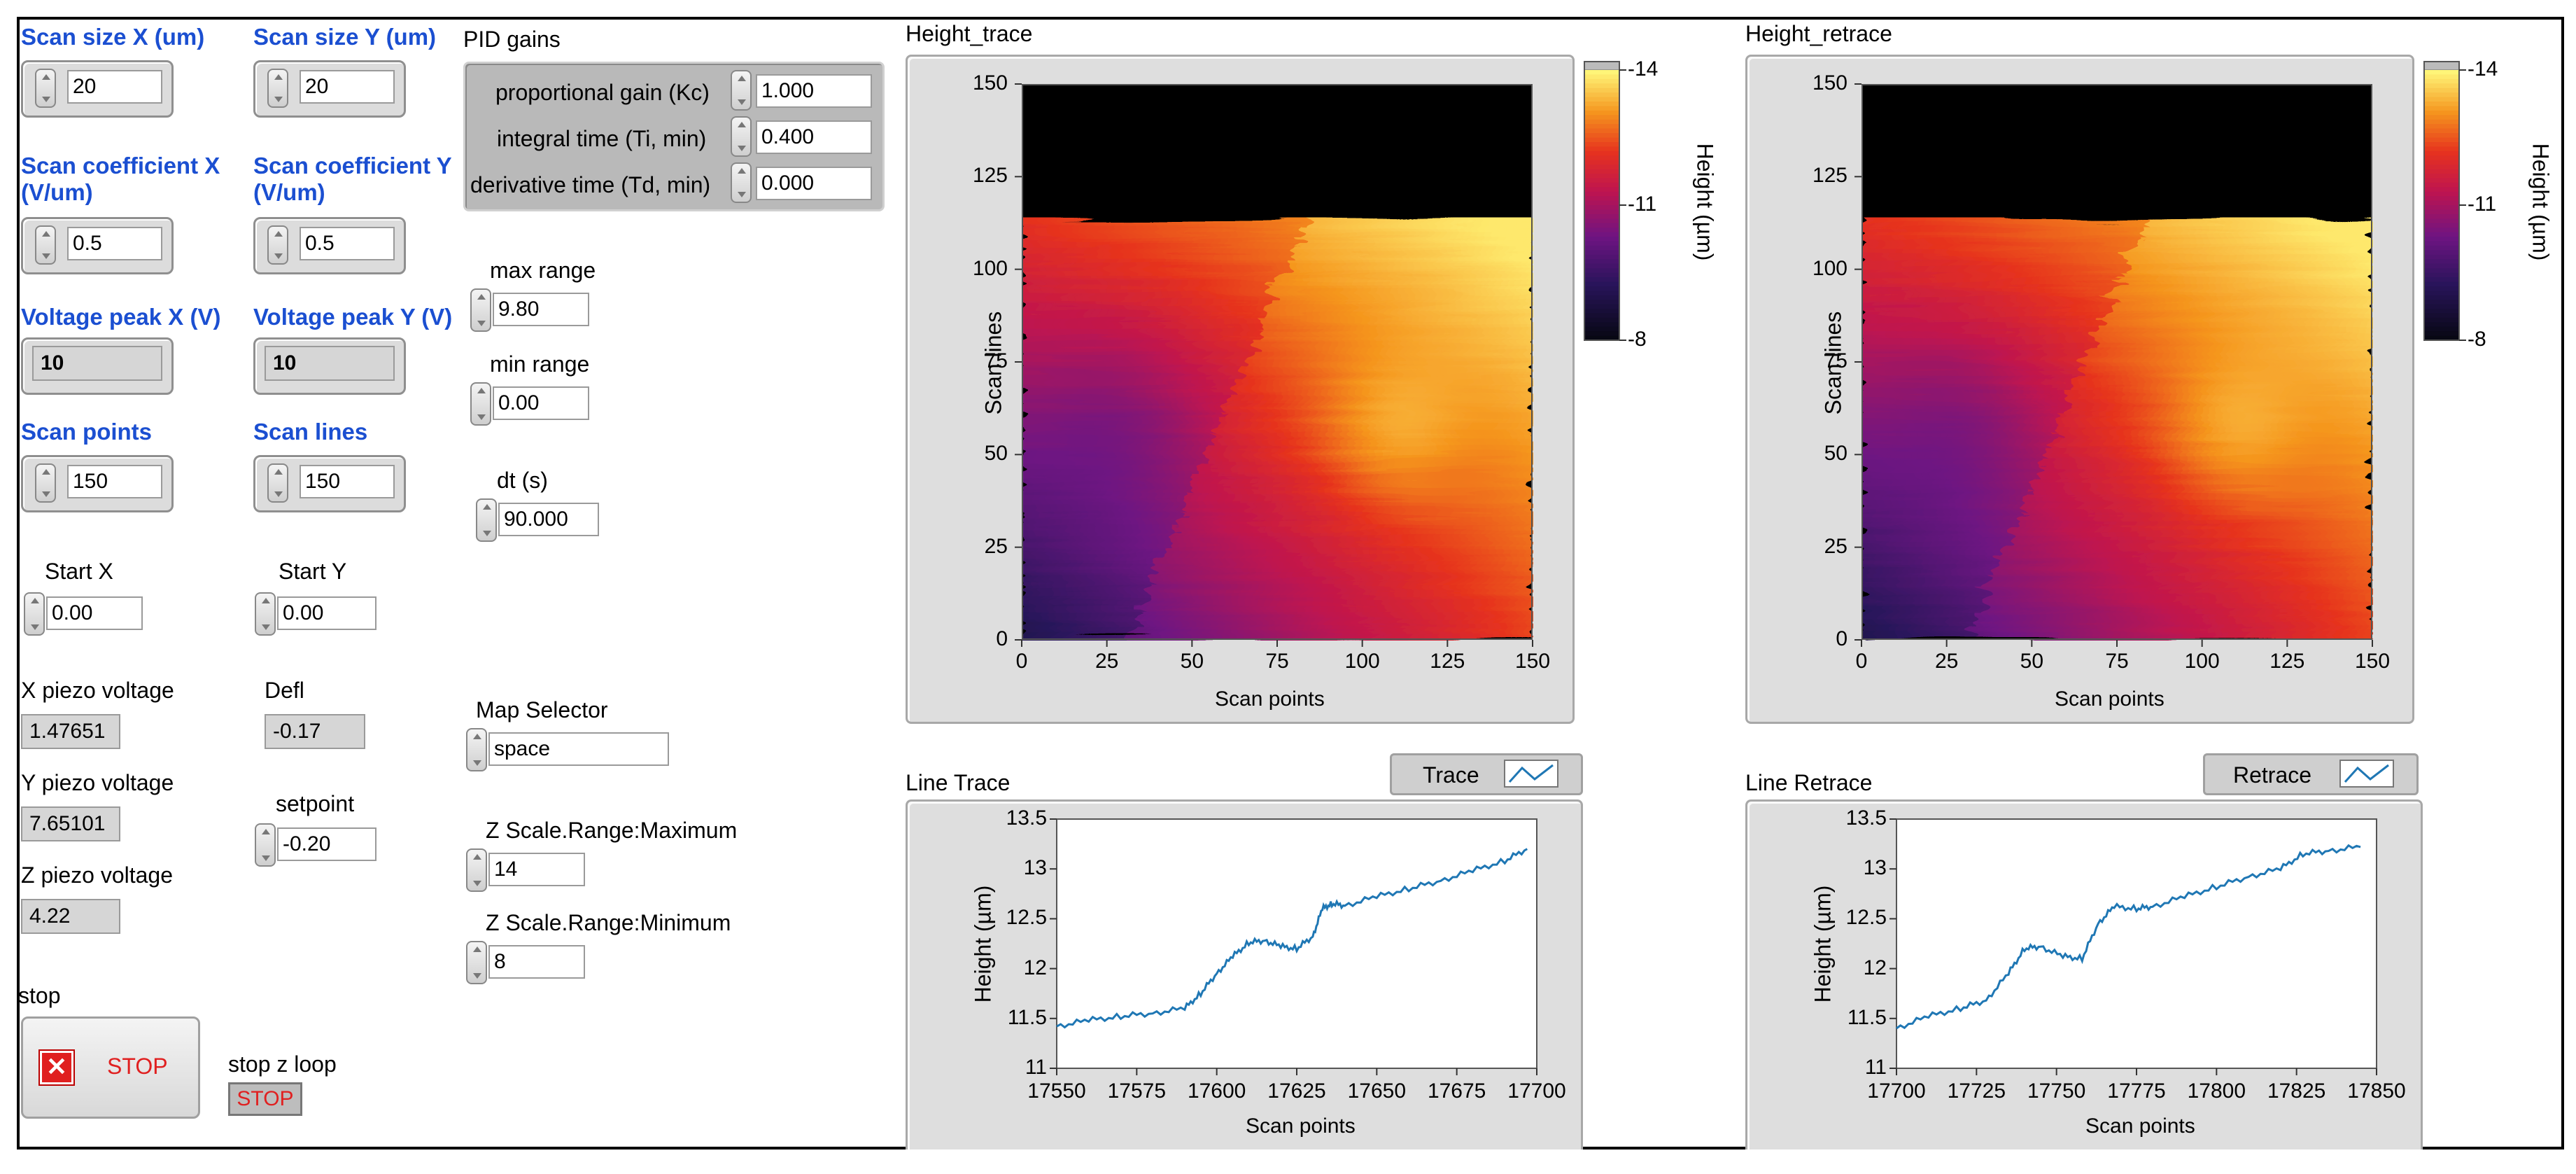 Image resolution: width=2576 pixels, height=1174 pixels. What do you see at coordinates (814, 137) in the screenshot?
I see `ti-input: 0.400` at bounding box center [814, 137].